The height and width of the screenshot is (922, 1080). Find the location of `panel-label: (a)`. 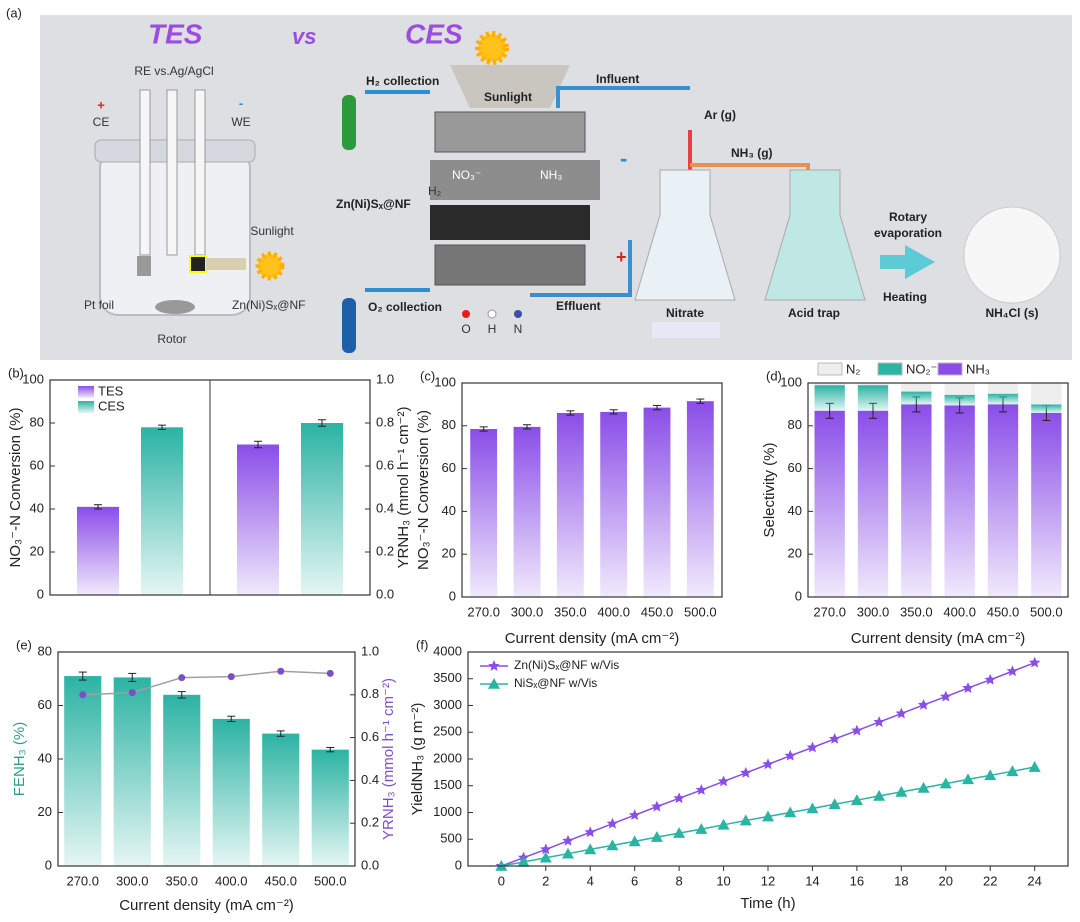

panel-label: (a) is located at coordinates (14, 12).